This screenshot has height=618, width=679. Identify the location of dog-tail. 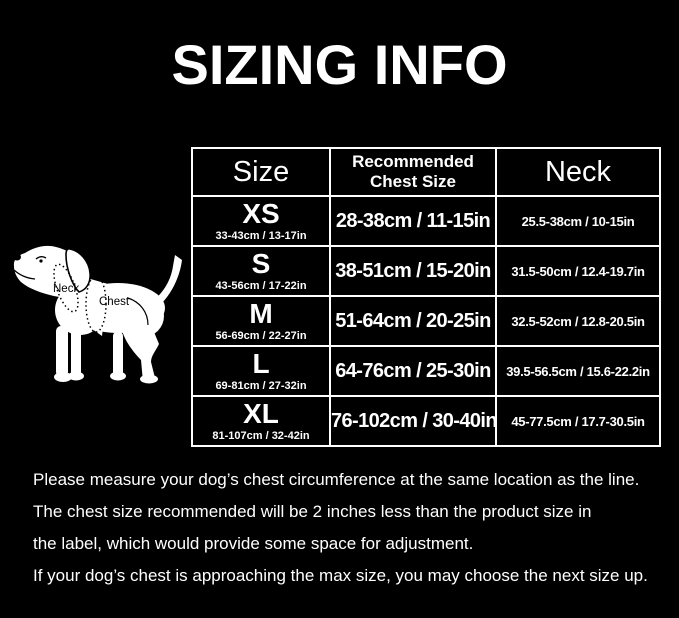
(167, 281).